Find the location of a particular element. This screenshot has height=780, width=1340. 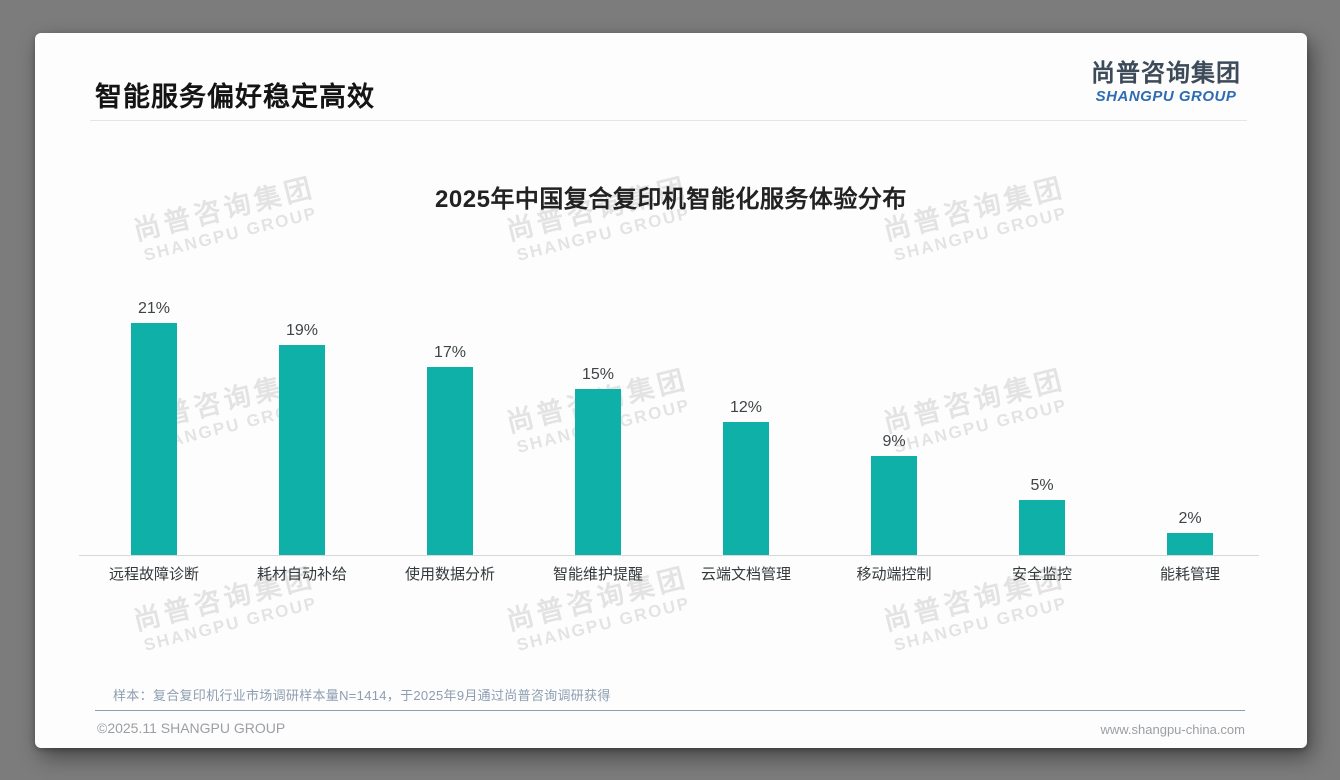

bar-column: 2% 能耗管理 is located at coordinates (1190, 431).